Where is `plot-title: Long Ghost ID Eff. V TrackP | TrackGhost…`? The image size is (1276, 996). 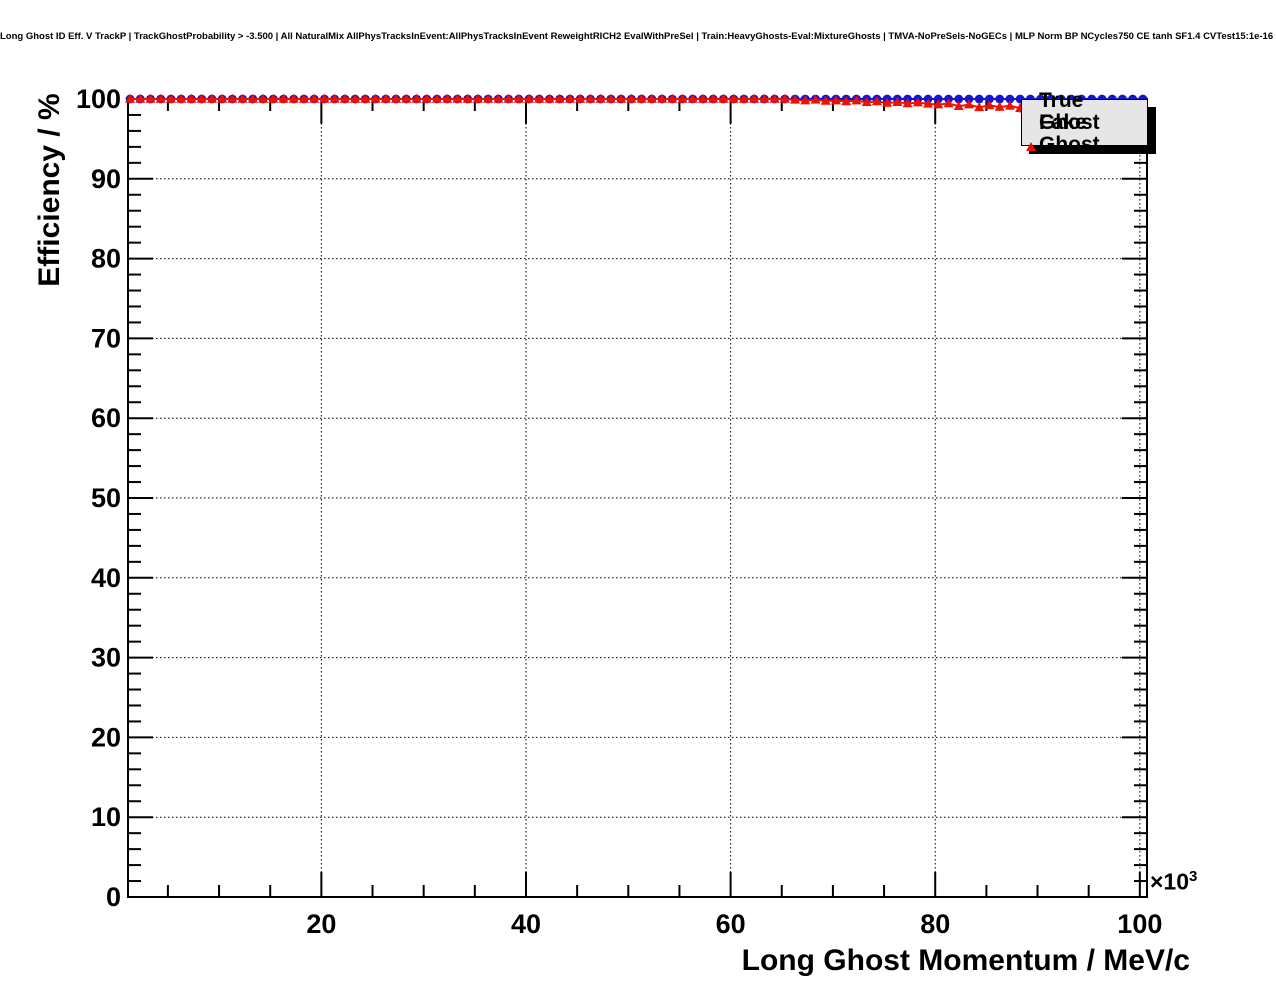
plot-title: Long Ghost ID Eff. V TrackP | TrackGhost… is located at coordinates (638, 36).